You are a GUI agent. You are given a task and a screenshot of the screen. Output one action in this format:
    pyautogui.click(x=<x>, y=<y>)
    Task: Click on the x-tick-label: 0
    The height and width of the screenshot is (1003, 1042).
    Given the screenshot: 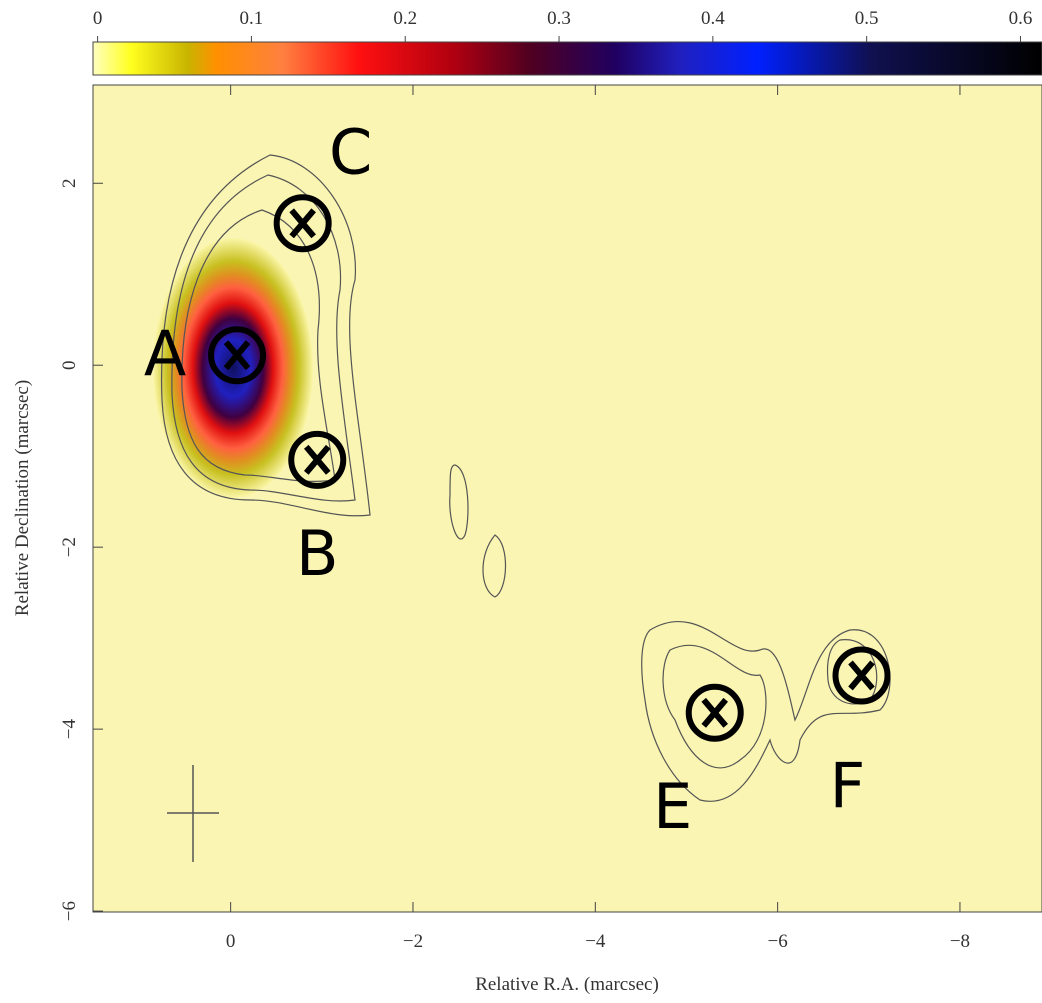 What is the action you would take?
    pyautogui.click(x=231, y=941)
    